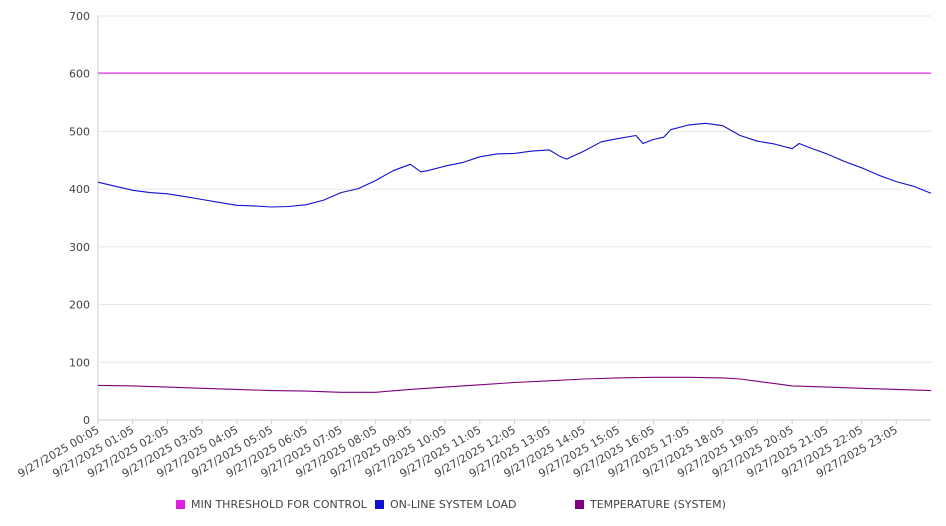 The height and width of the screenshot is (526, 946). What do you see at coordinates (79, 16) in the screenshot?
I see `y-tick-label: 700` at bounding box center [79, 16].